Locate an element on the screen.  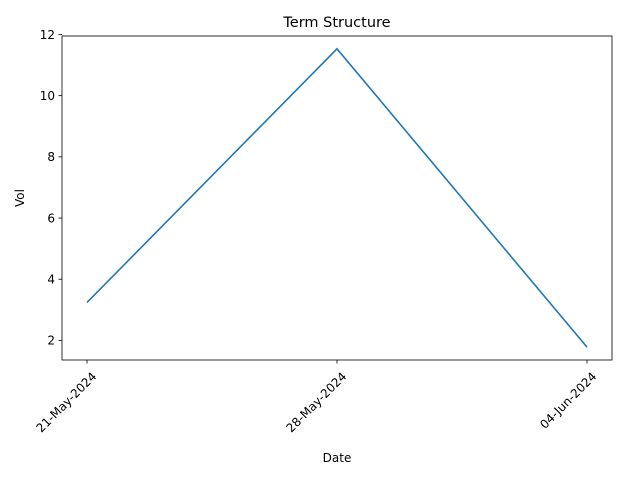
chart-title: Term Structure is located at coordinates (336, 23).